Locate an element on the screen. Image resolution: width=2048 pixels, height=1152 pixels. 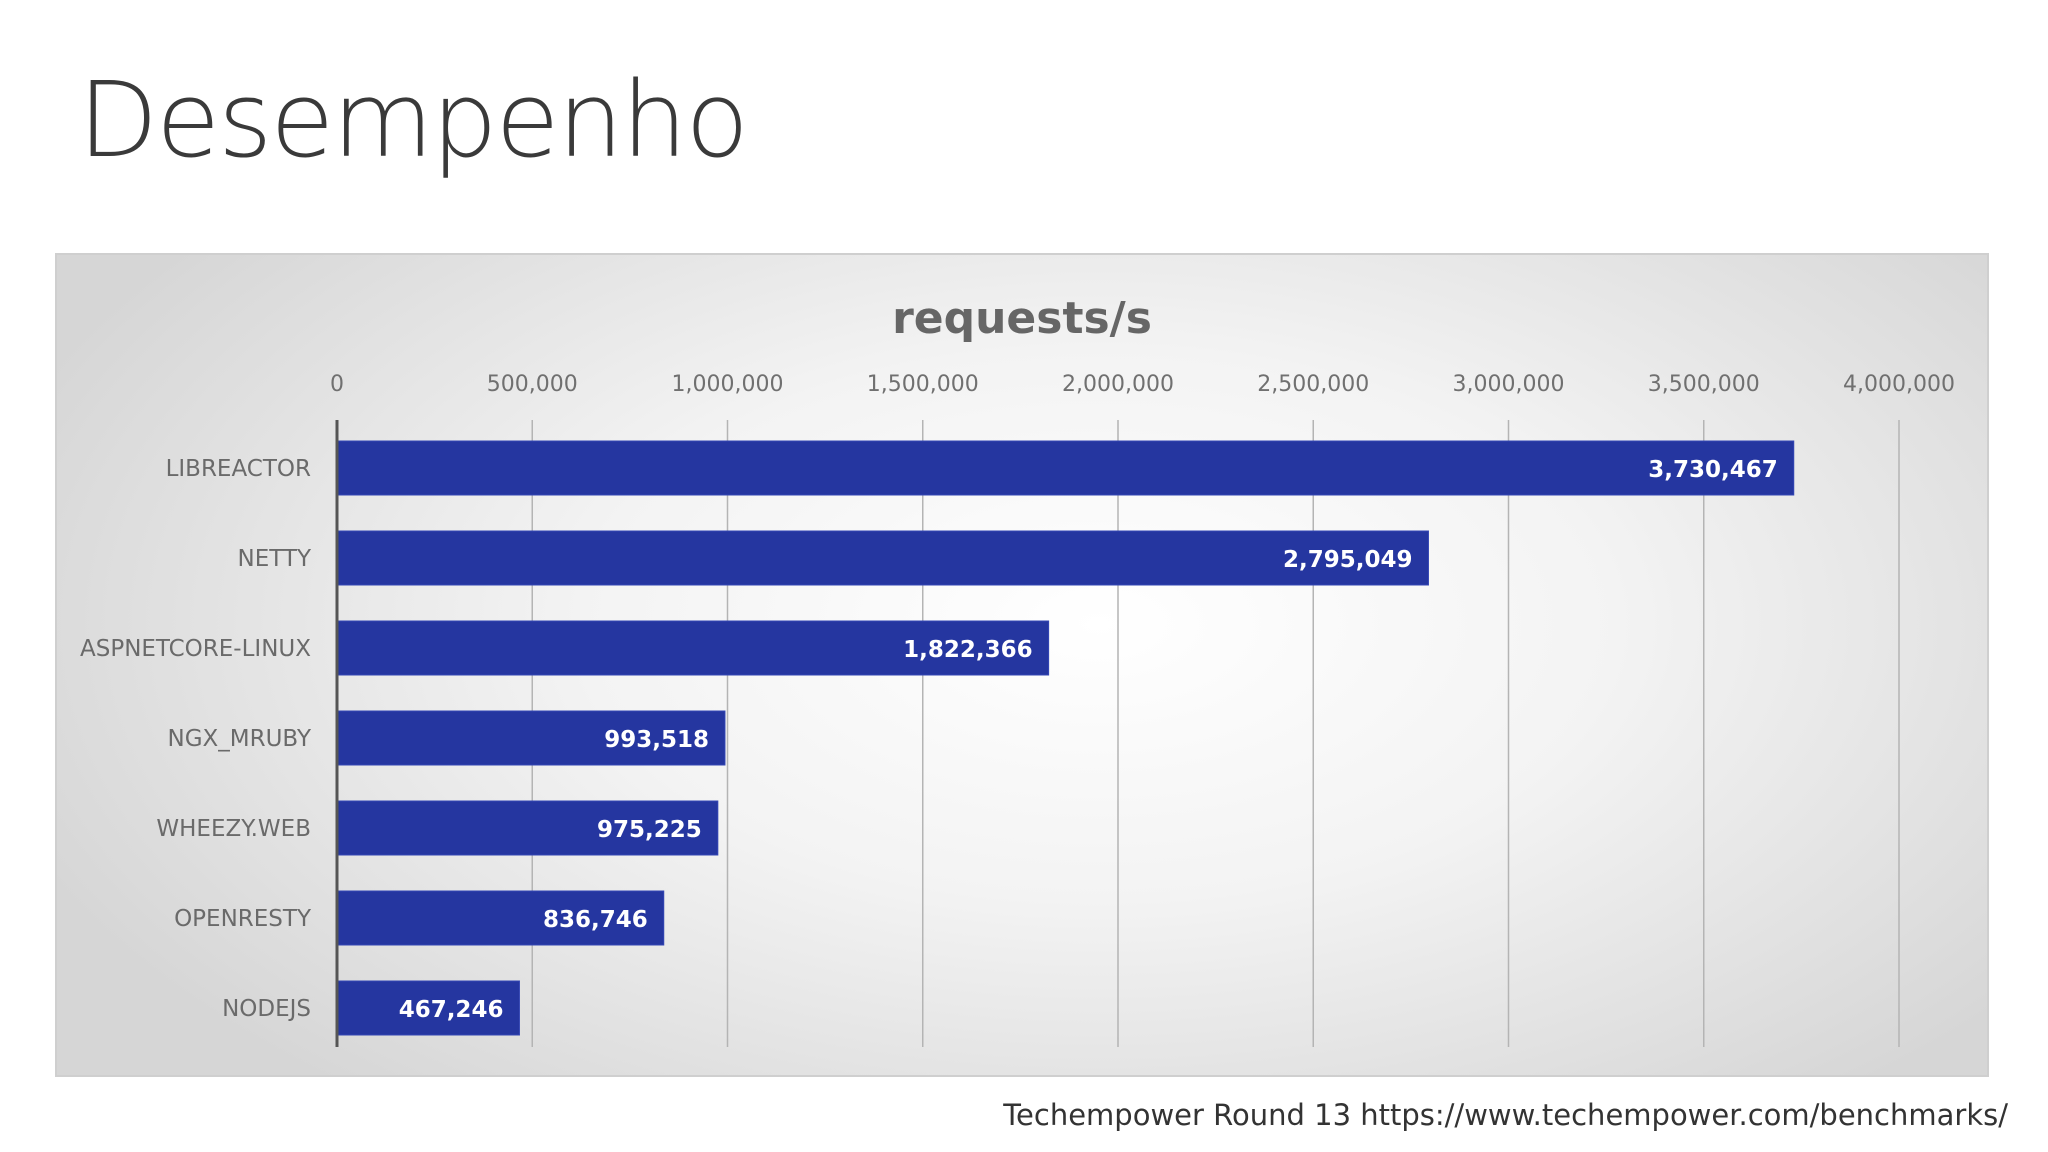
x-tick-label: 1,500,000 is located at coordinates (923, 384).